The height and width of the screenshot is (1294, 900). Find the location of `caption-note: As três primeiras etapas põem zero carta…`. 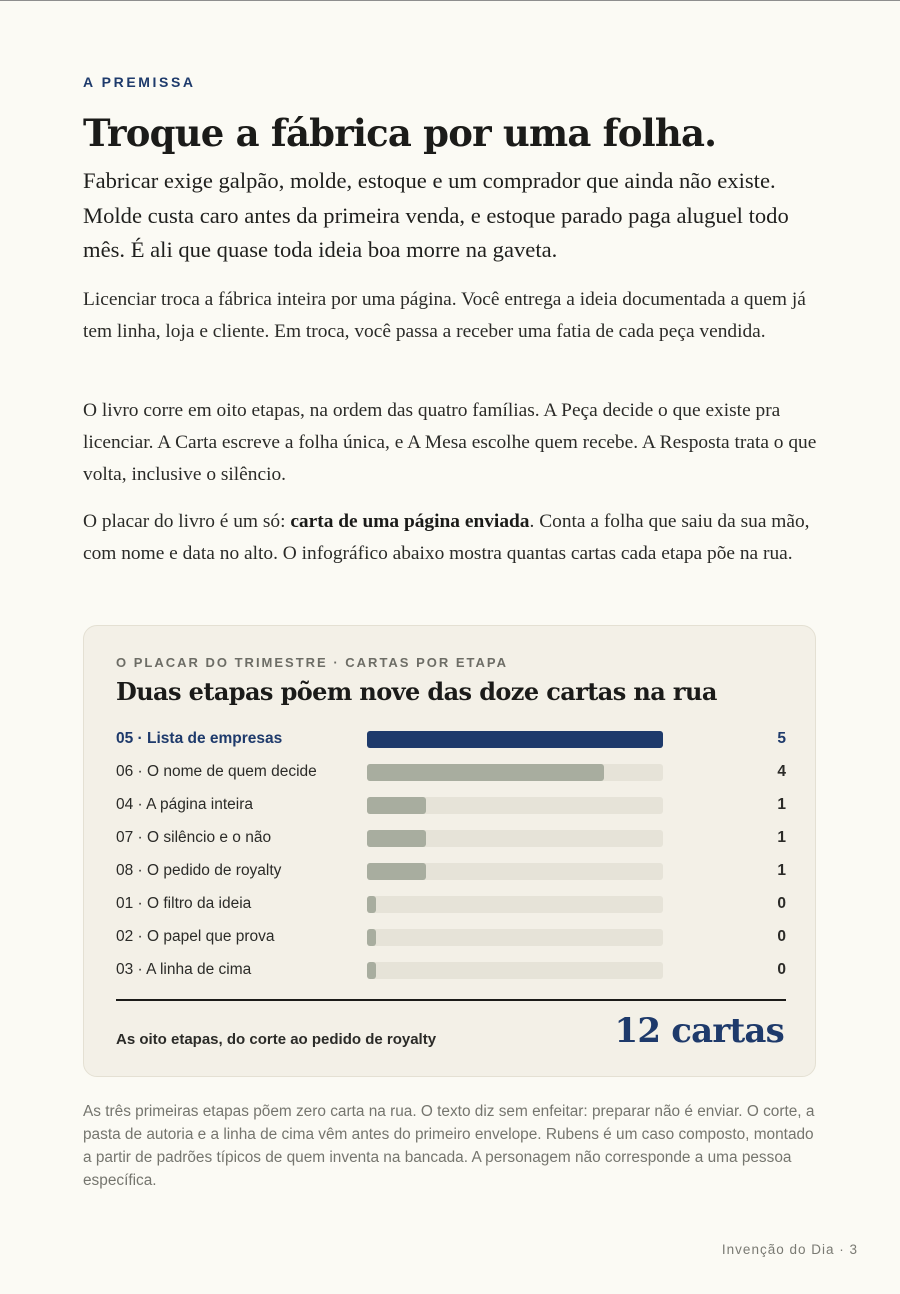

caption-note: As três primeiras etapas põem zero carta… is located at coordinates (449, 1146).